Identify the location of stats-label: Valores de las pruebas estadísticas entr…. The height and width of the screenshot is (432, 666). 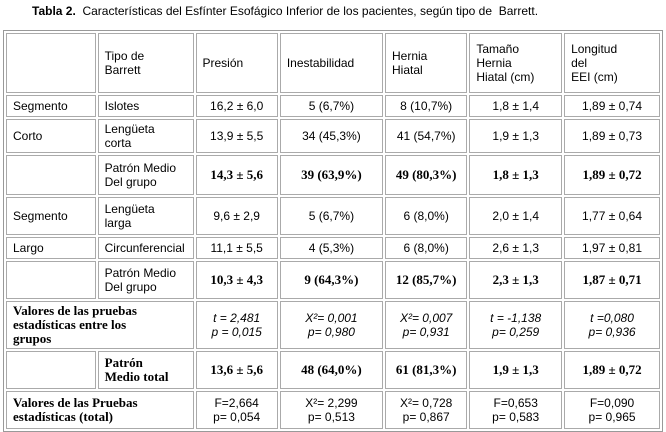
(100, 325).